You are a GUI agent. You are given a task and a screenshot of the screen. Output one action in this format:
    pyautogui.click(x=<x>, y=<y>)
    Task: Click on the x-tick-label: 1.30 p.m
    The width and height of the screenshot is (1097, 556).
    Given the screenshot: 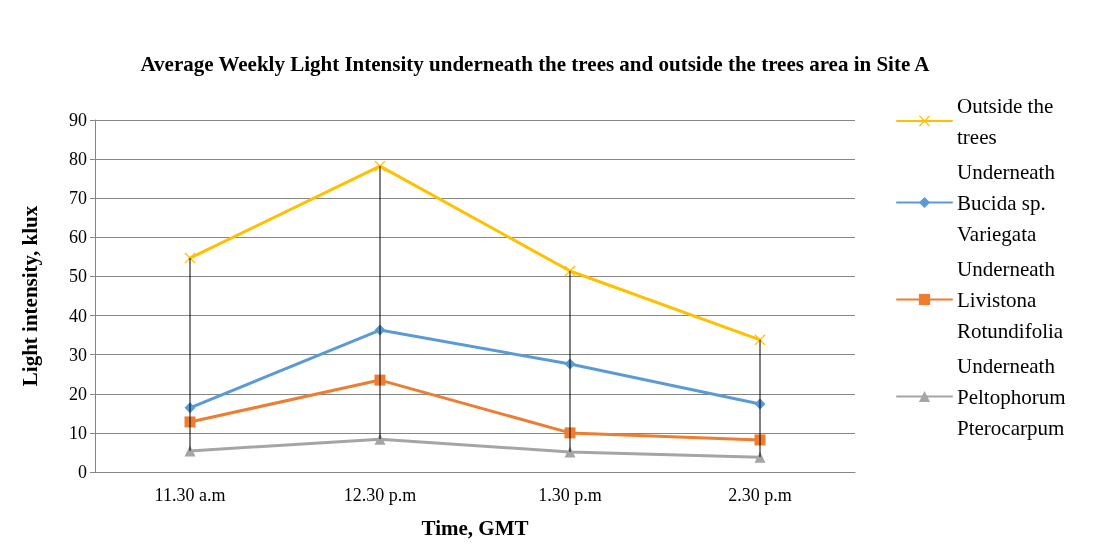 What is the action you would take?
    pyautogui.click(x=570, y=495)
    